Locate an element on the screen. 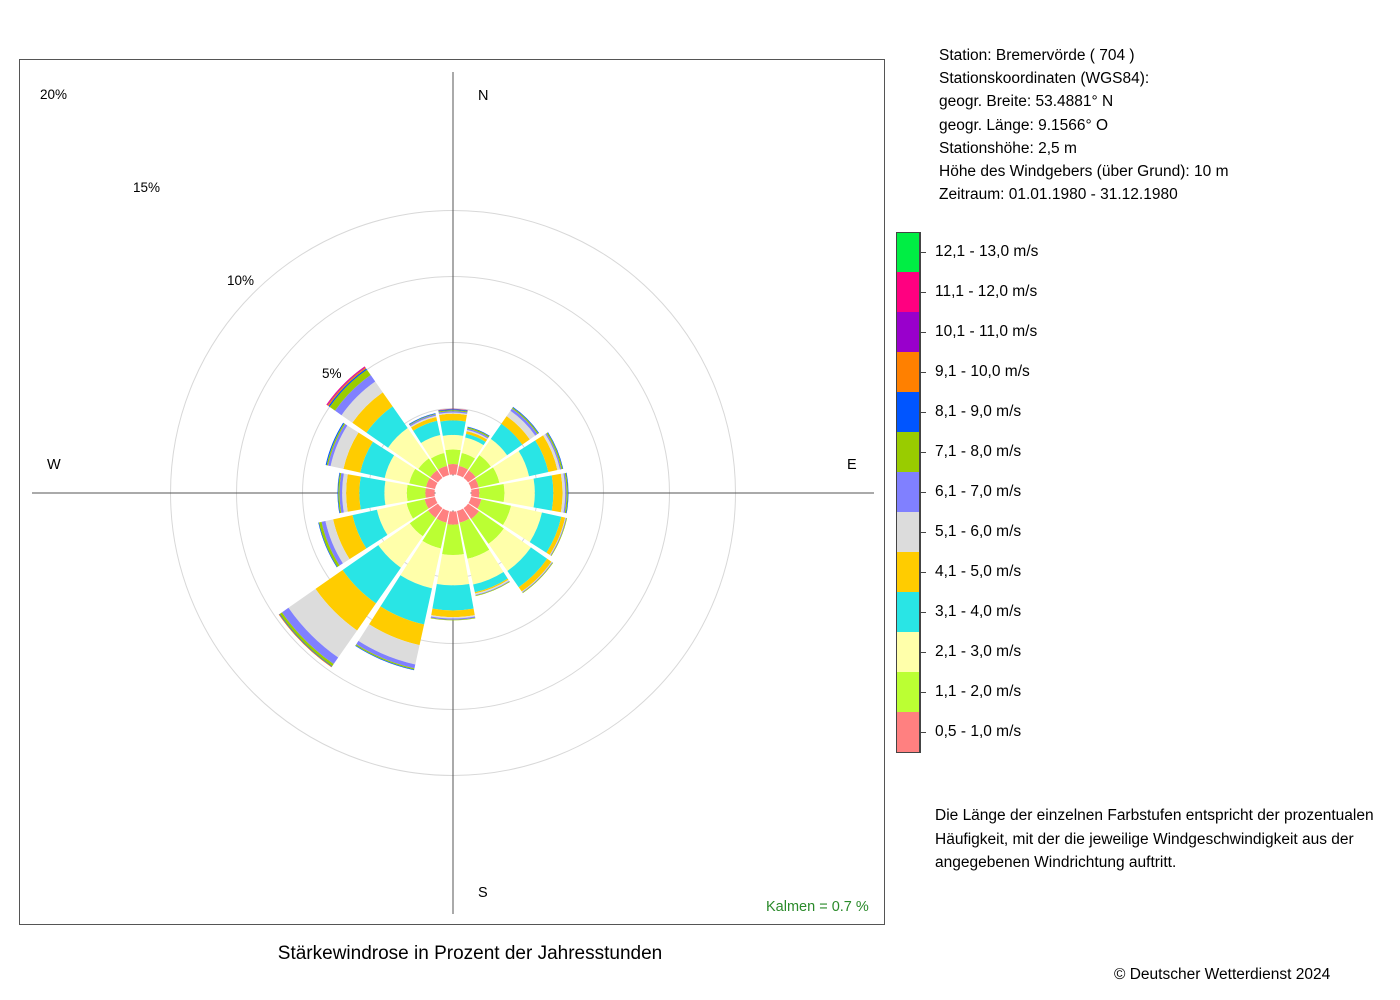 The height and width of the screenshot is (1000, 1400). legend-item: 1,1 - 2,0 m/s is located at coordinates (1046, 692).